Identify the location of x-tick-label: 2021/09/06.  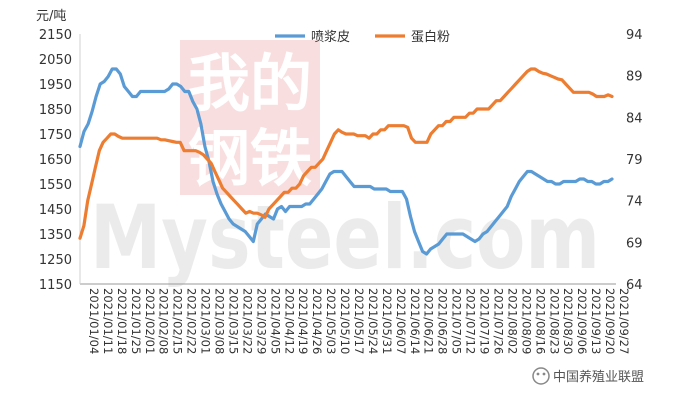
(582, 321).